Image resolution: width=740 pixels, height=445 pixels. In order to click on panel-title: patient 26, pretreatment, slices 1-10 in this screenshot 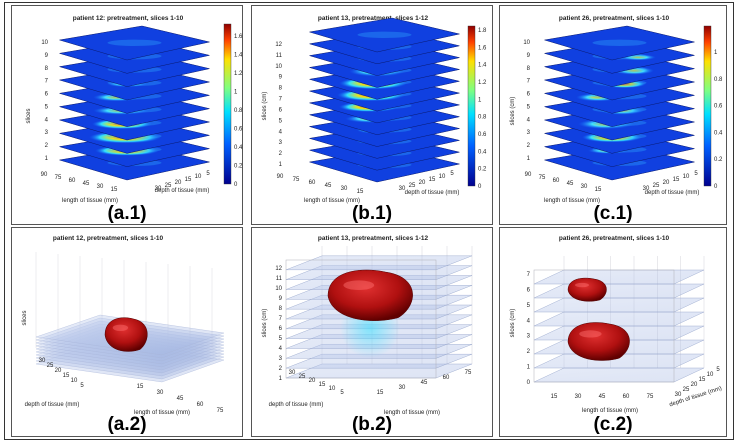, I will do `click(614, 18)`.